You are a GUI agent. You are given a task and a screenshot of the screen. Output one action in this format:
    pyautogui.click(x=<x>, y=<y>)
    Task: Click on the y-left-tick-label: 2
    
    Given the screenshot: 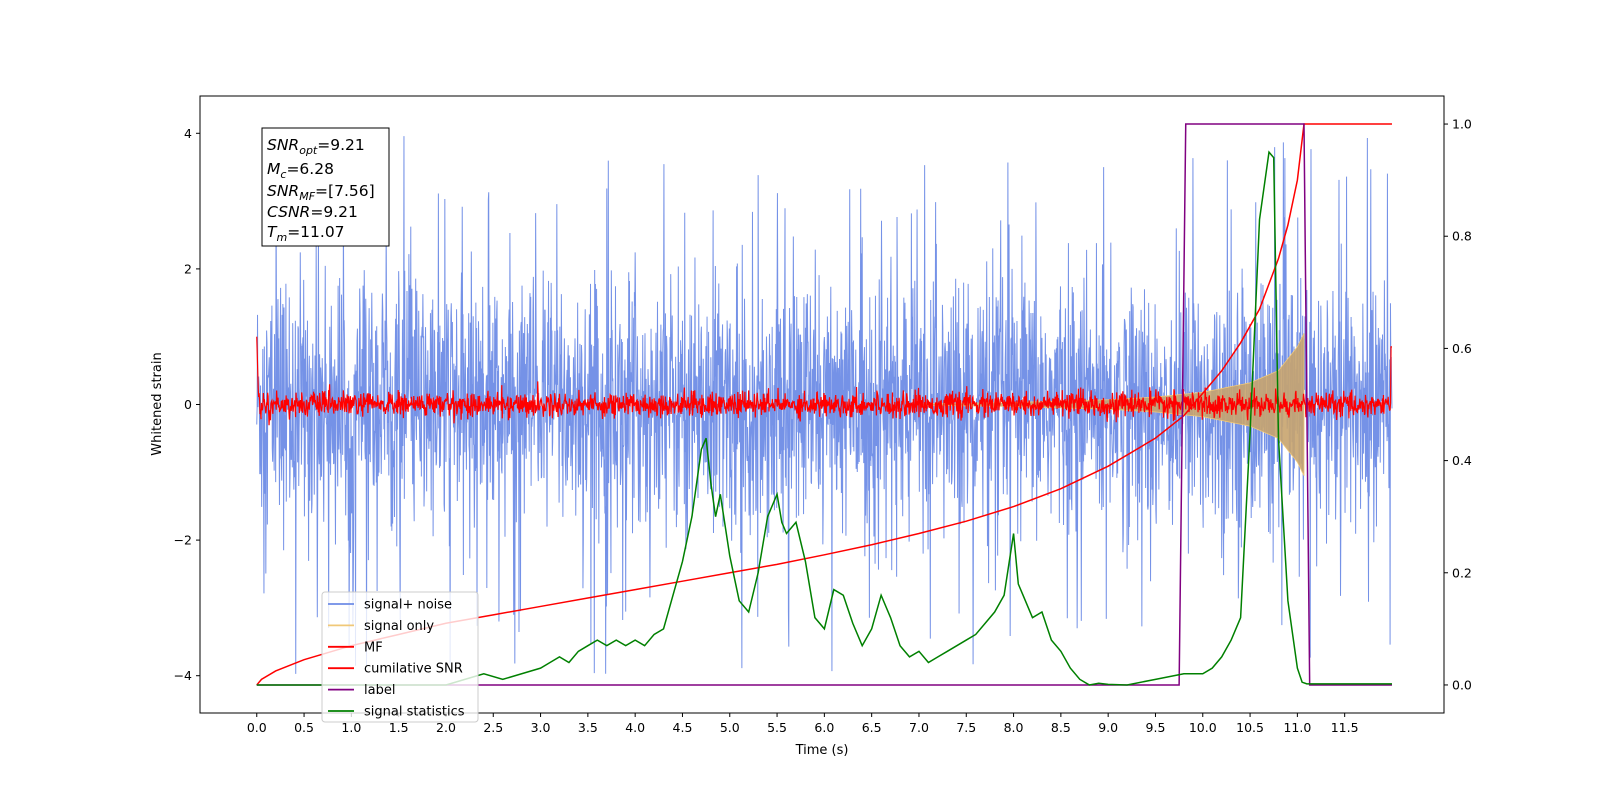 What is the action you would take?
    pyautogui.click(x=188, y=268)
    